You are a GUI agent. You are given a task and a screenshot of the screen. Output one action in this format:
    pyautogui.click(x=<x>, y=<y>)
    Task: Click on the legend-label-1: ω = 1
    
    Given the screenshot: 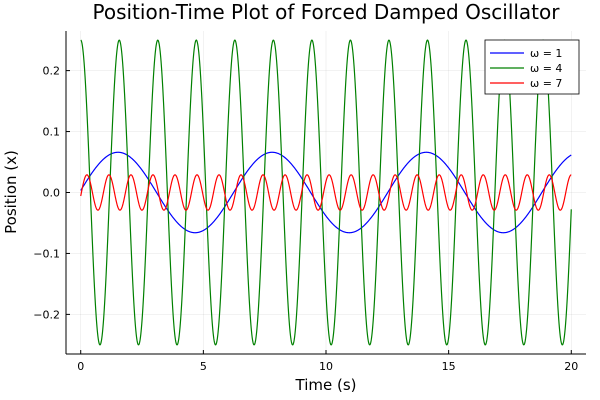 What is the action you would take?
    pyautogui.click(x=546, y=53)
    